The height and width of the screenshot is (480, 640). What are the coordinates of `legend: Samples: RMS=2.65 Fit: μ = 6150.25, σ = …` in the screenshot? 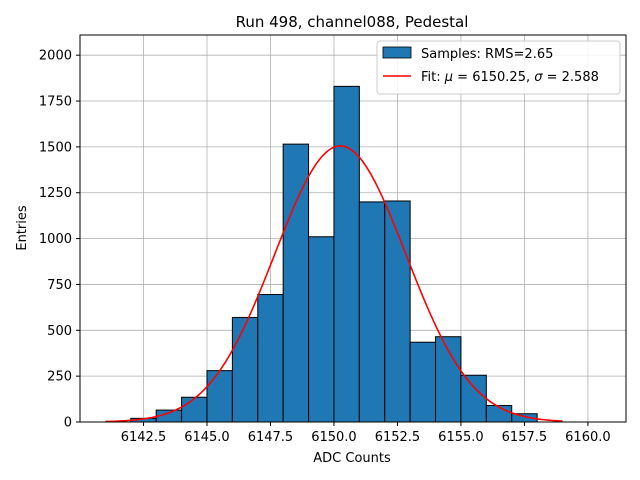 It's located at (498, 67).